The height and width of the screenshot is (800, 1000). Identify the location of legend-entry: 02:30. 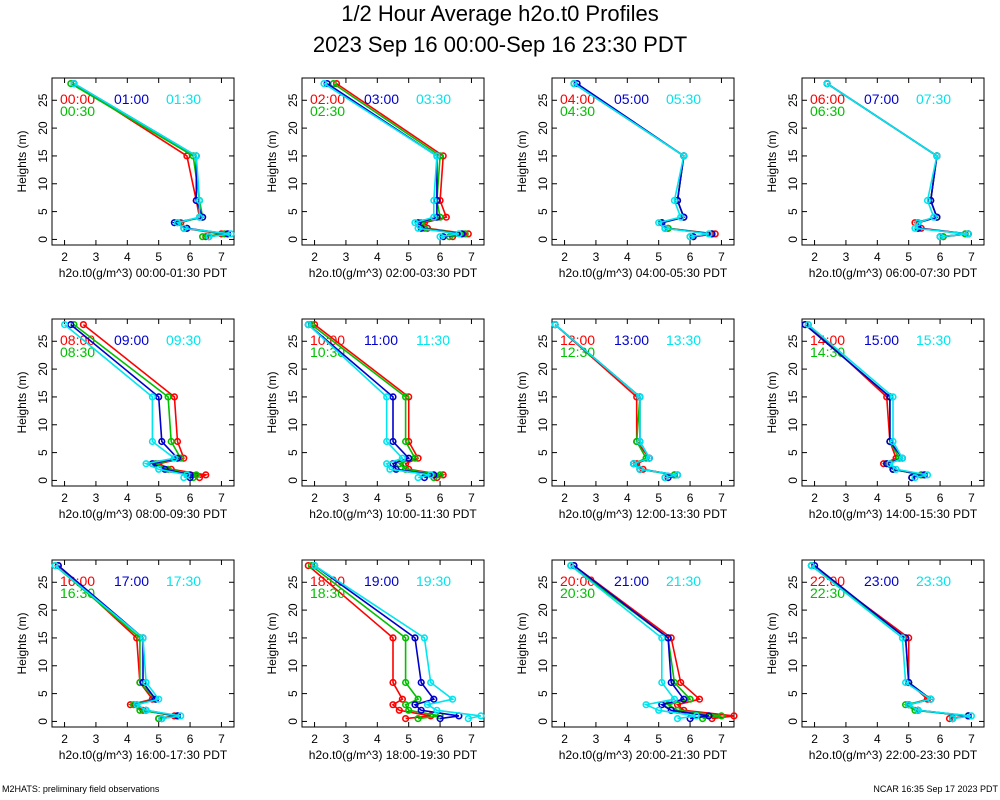
(327, 111).